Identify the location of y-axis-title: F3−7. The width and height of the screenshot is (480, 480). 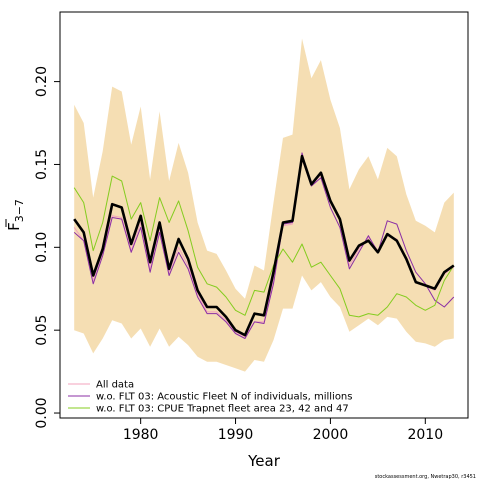
(15, 215).